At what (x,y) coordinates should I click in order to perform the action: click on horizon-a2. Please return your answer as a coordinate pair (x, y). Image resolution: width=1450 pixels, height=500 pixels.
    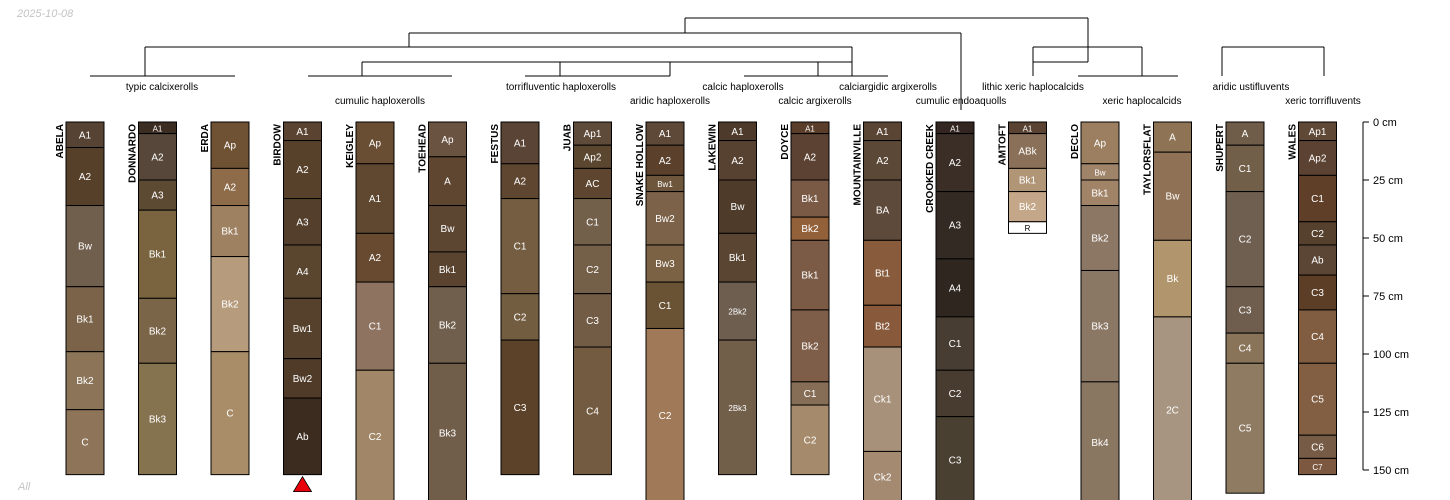
    Looking at the image, I should click on (302, 170).